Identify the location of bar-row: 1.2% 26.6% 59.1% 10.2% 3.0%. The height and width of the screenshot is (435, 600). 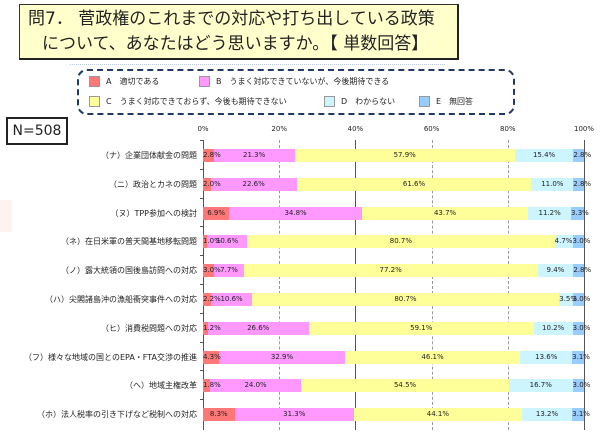
(396, 328).